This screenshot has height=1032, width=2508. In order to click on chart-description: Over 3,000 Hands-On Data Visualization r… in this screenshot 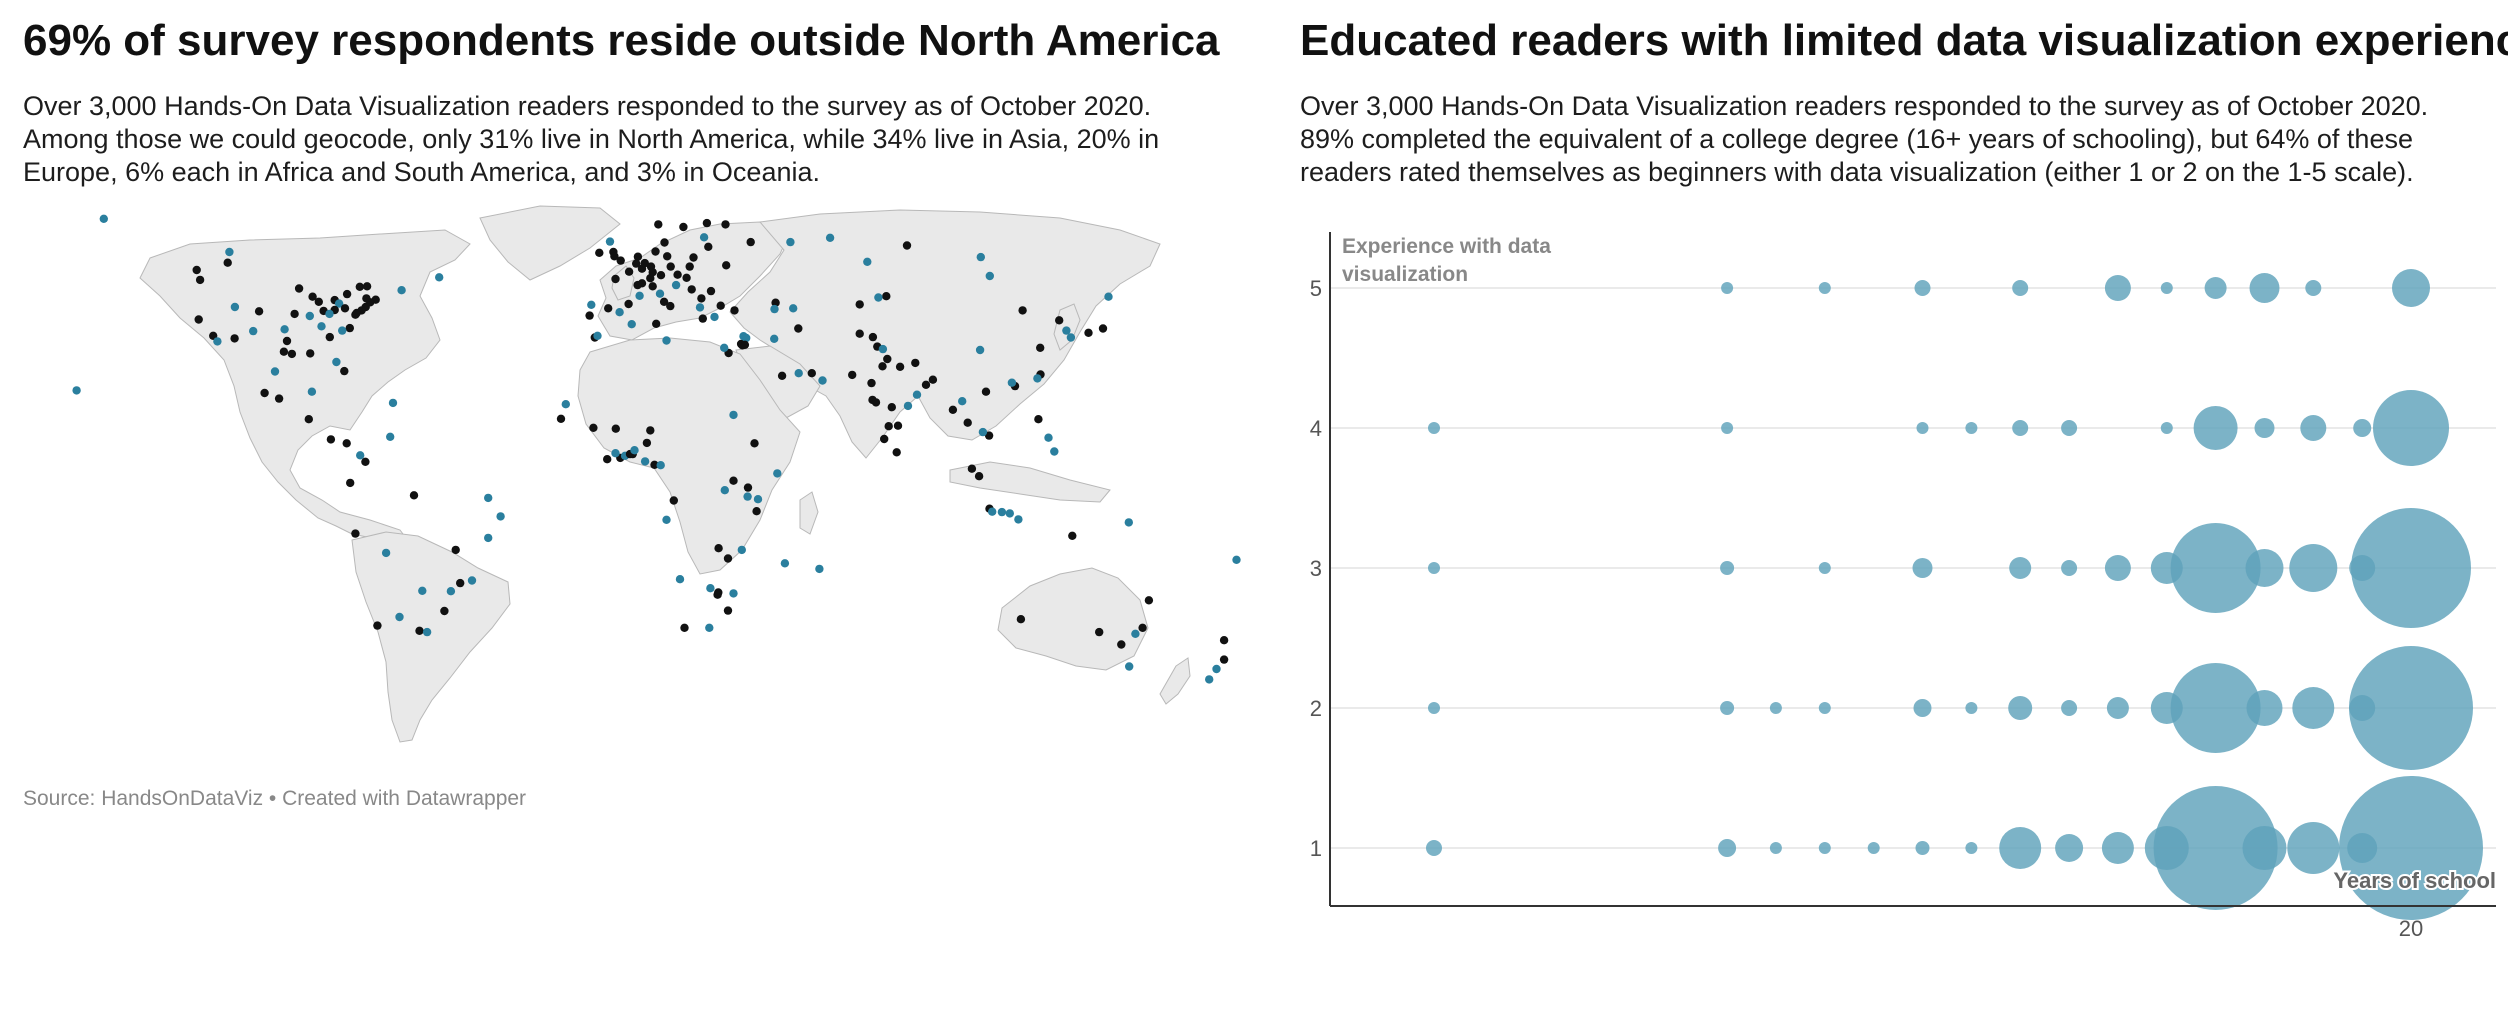, I will do `click(1864, 139)`.